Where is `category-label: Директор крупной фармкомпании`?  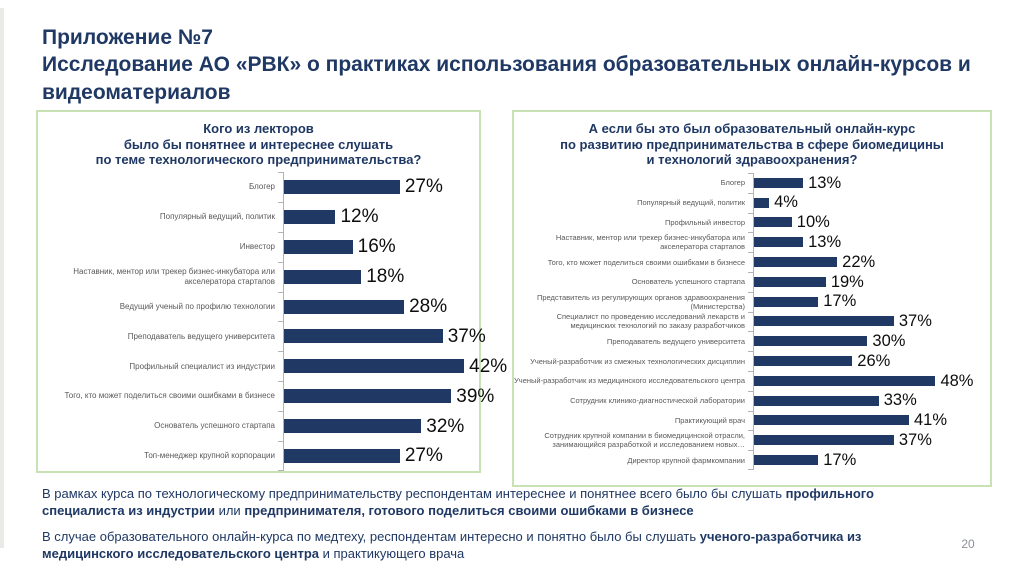
category-label: Директор крупной фармкомпании is located at coordinates (686, 460).